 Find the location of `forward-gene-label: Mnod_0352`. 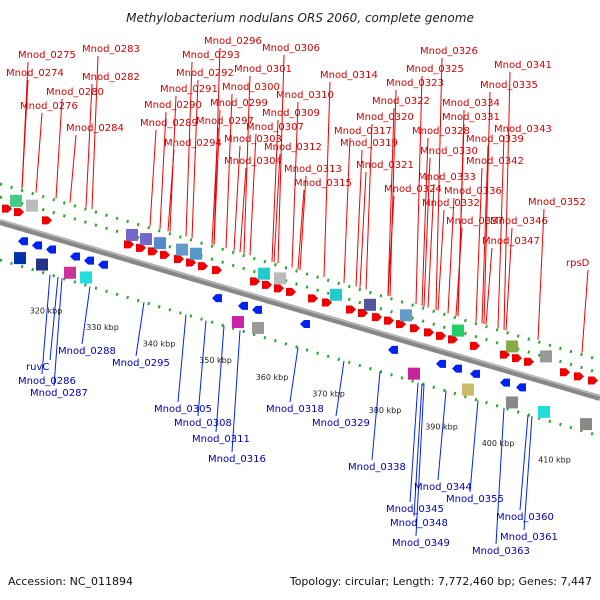

forward-gene-label: Mnod_0352 is located at coordinates (557, 202).